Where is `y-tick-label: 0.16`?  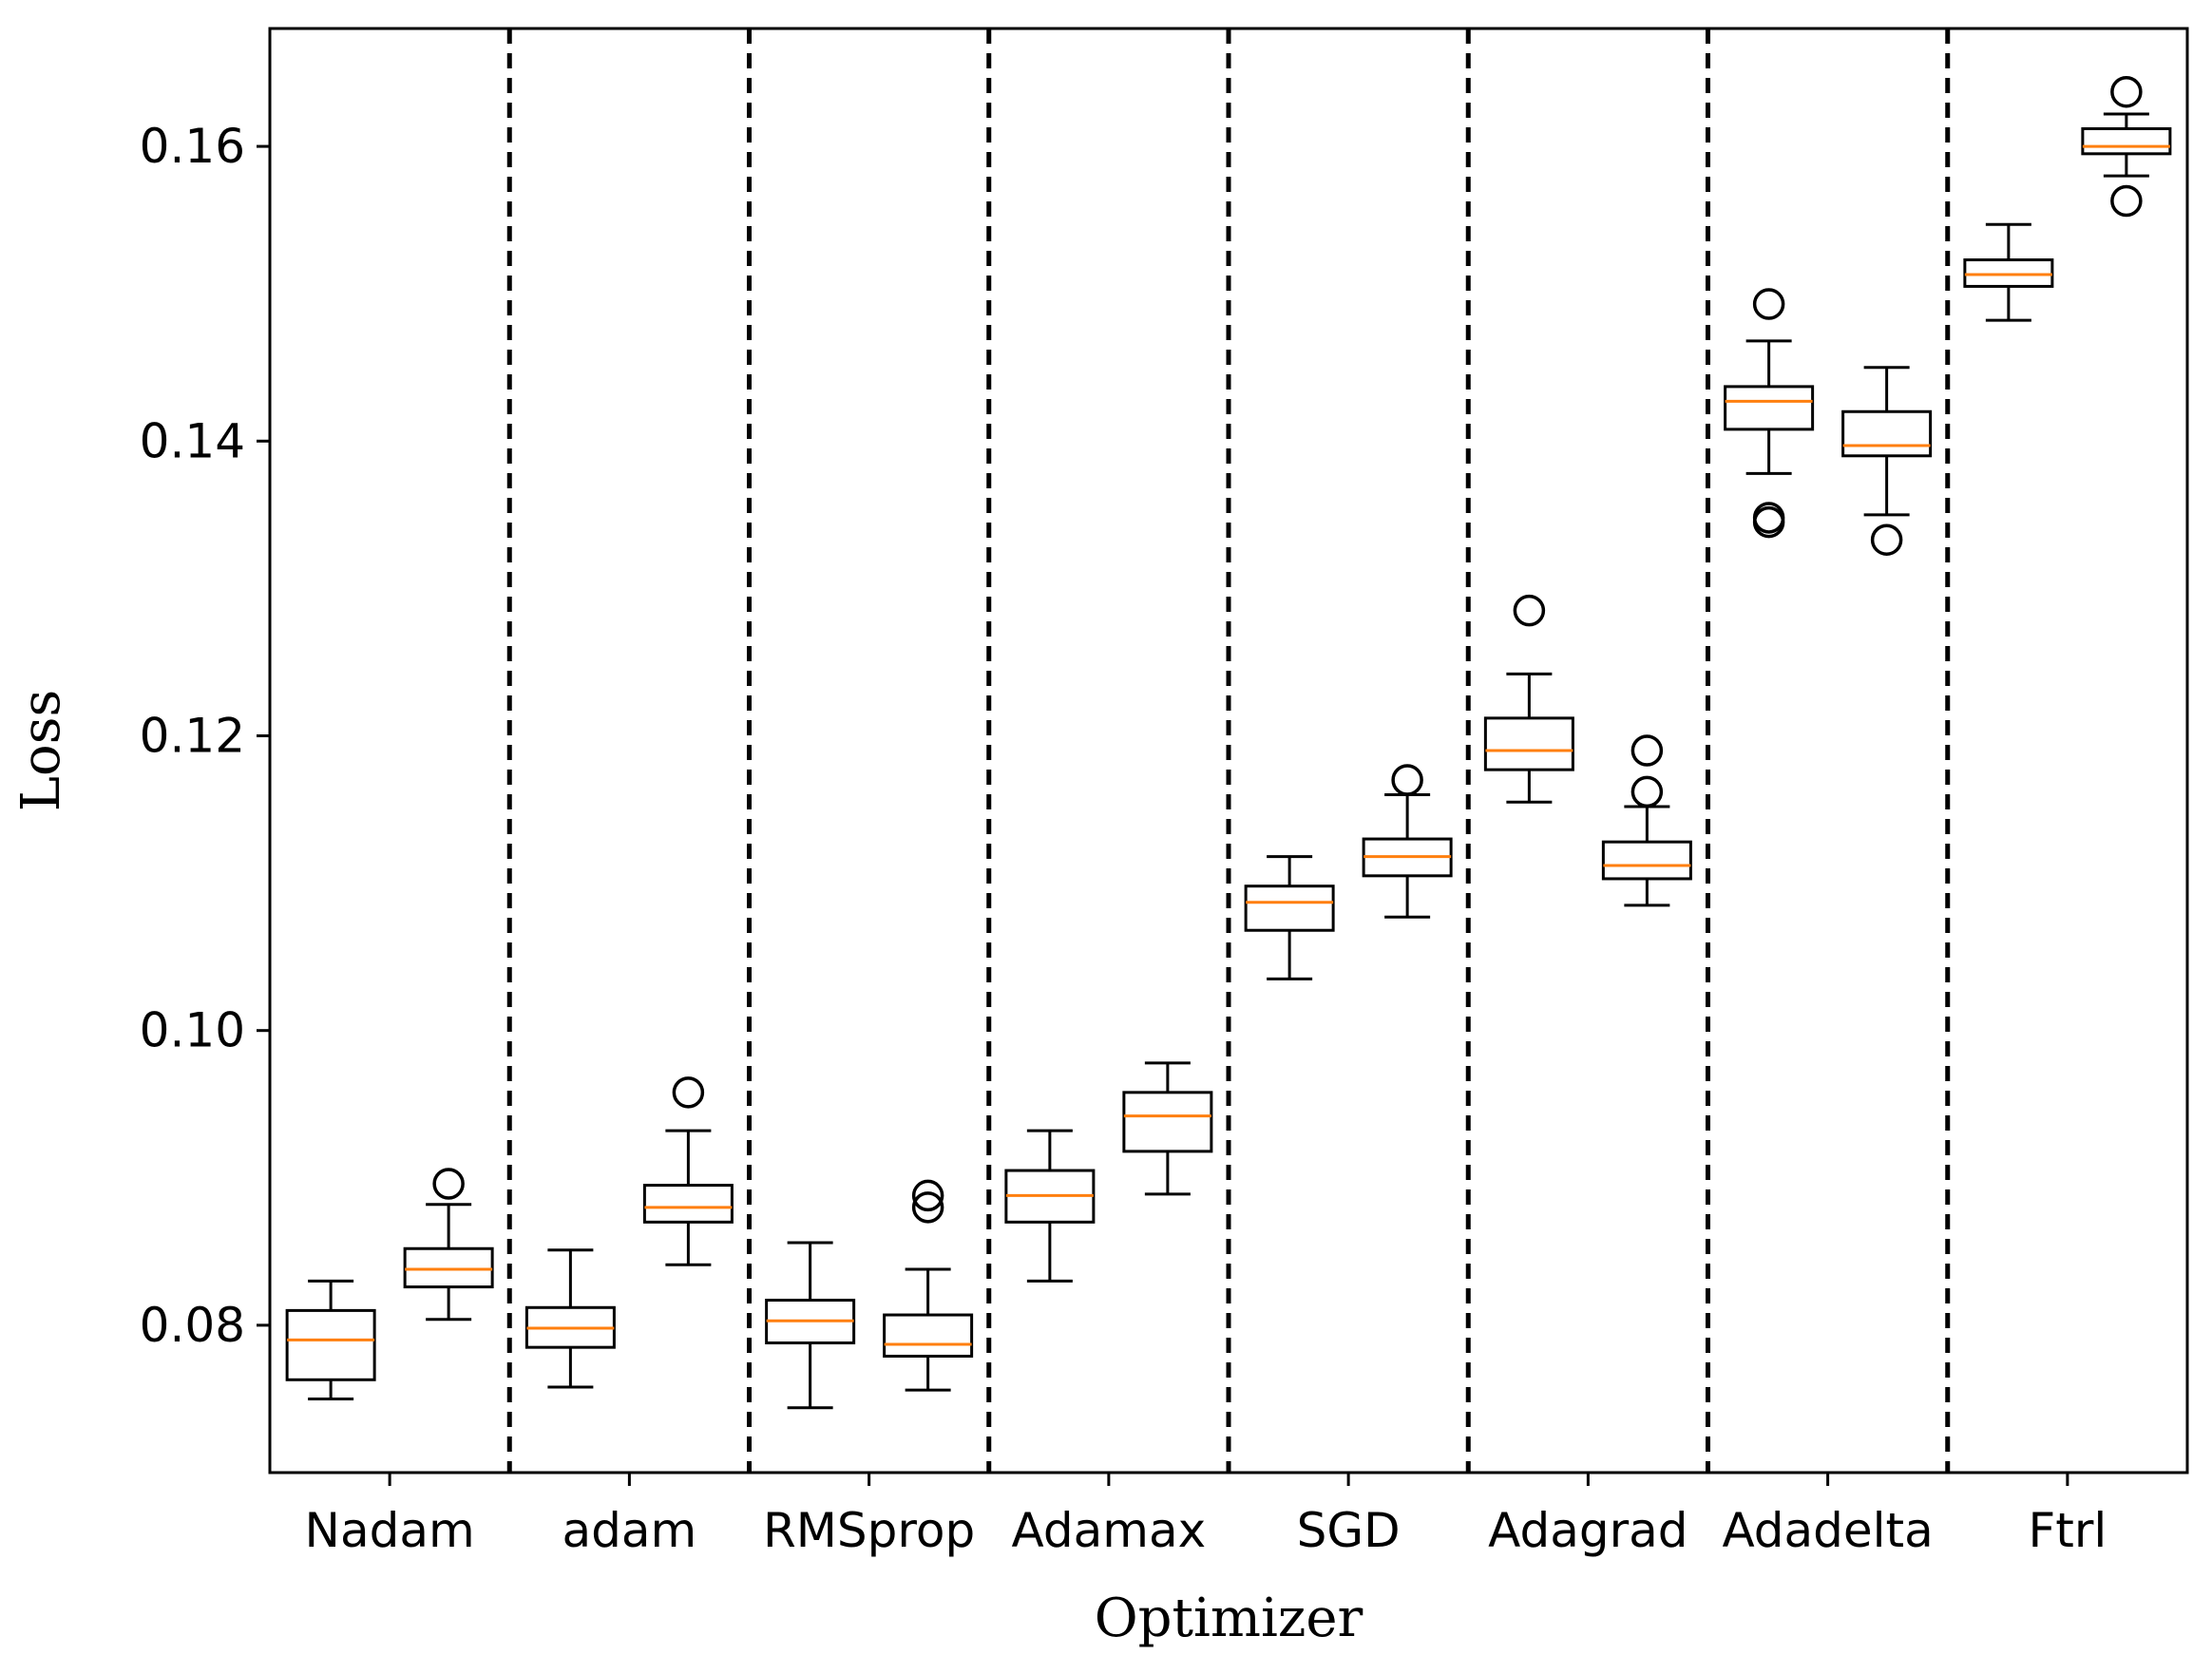 y-tick-label: 0.16 is located at coordinates (193, 147).